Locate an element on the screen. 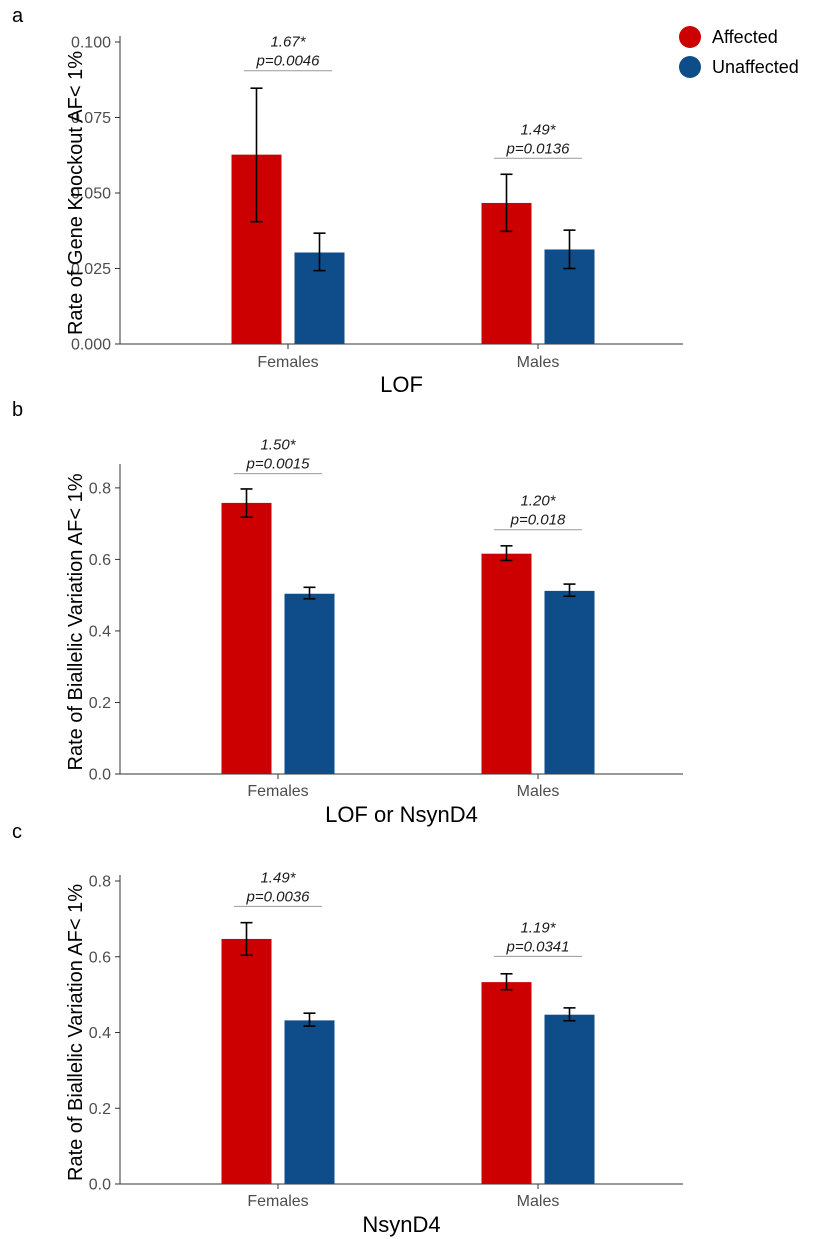 This screenshot has width=815, height=1239. ratio-label: 1.19* is located at coordinates (538, 927).